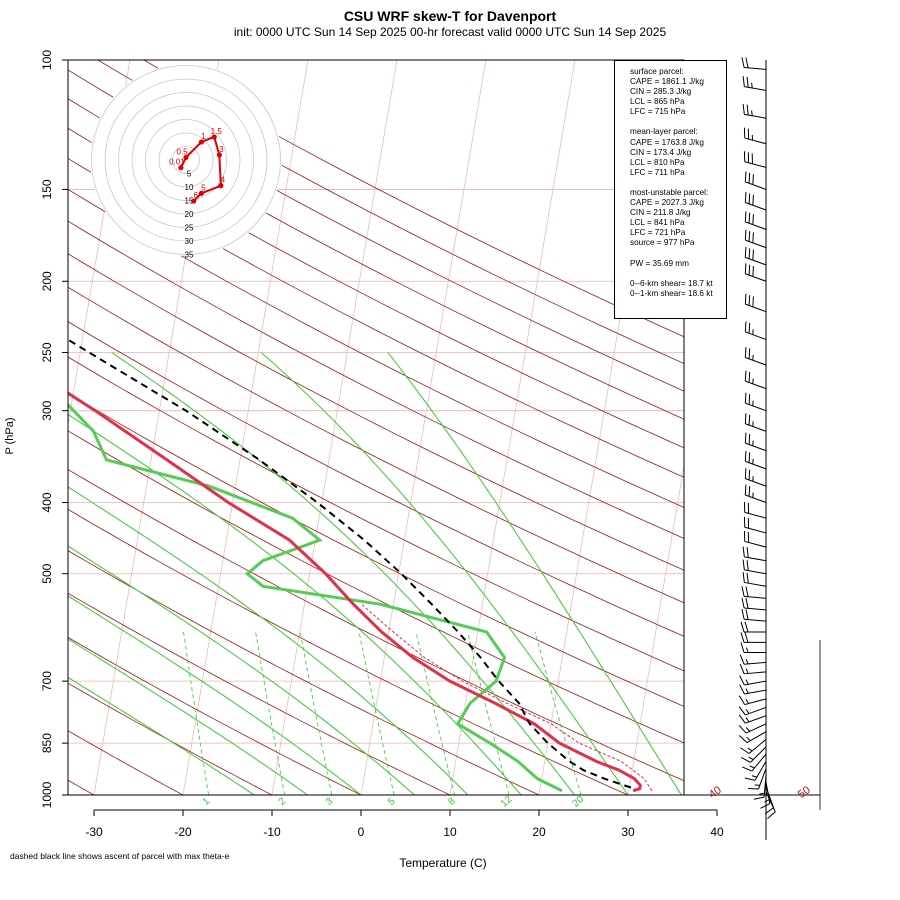 Image resolution: width=900 pixels, height=900 pixels. What do you see at coordinates (757, 438) in the screenshot?
I see `wind-barbs` at bounding box center [757, 438].